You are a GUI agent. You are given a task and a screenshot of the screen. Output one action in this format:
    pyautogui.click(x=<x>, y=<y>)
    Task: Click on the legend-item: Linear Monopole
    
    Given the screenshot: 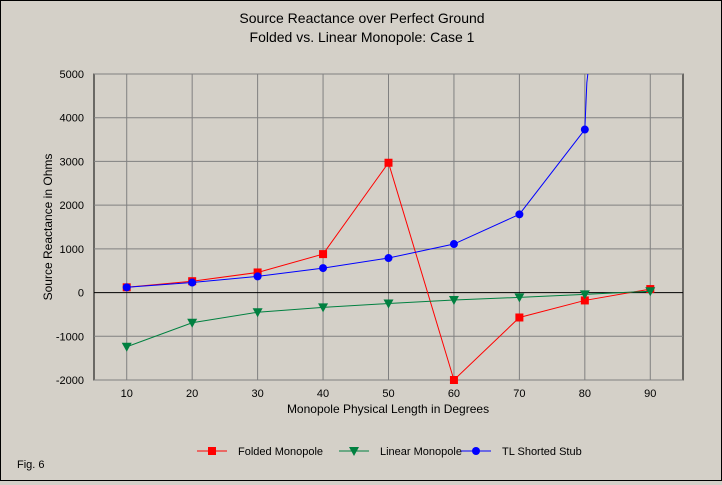 What is the action you would take?
    pyautogui.click(x=400, y=452)
    